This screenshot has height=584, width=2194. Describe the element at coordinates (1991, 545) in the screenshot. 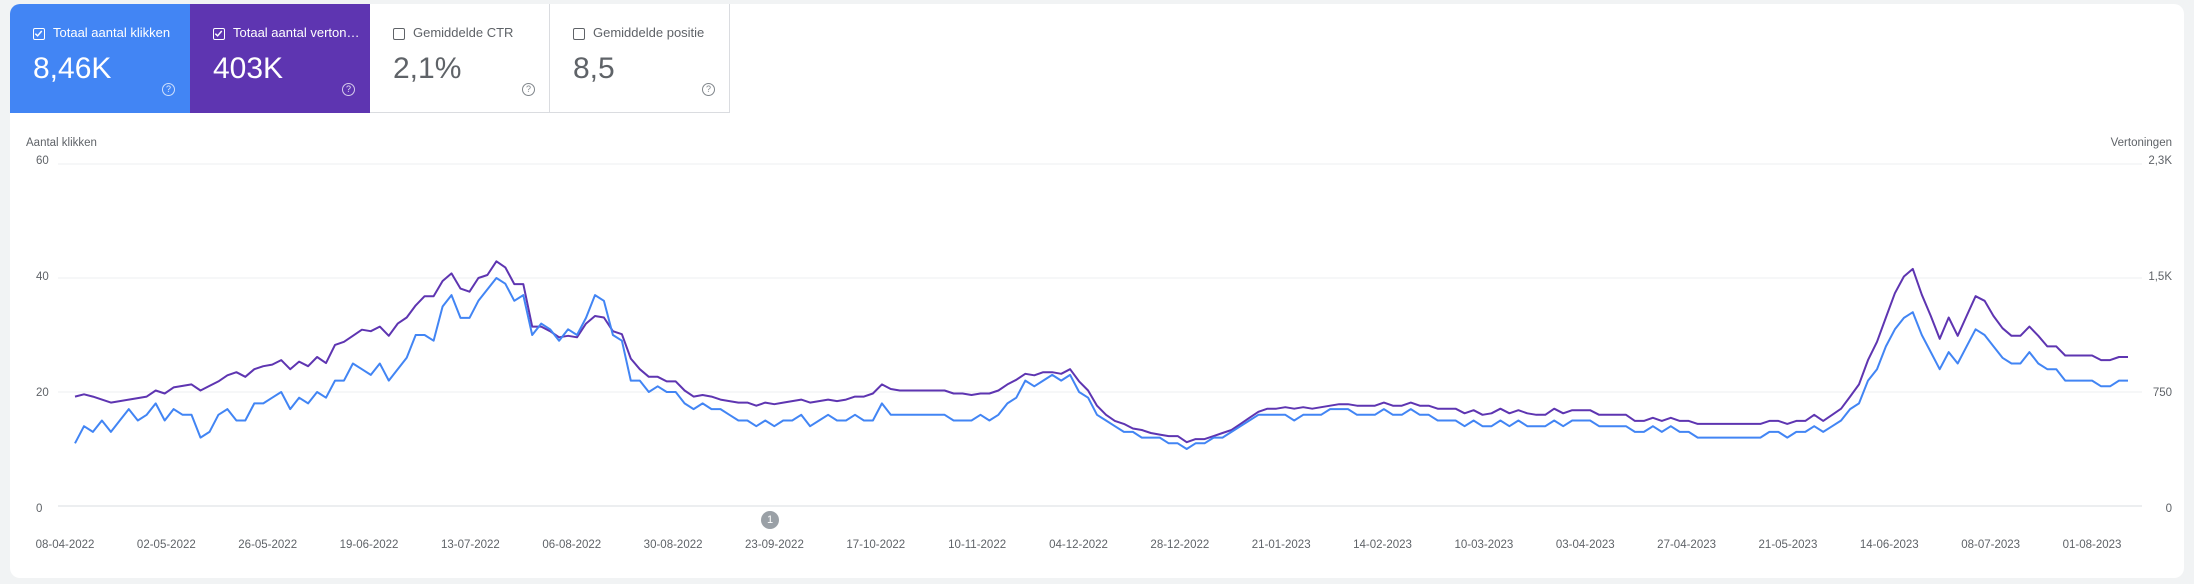

I see `x-tick-label: 08-07-2023` at that location.